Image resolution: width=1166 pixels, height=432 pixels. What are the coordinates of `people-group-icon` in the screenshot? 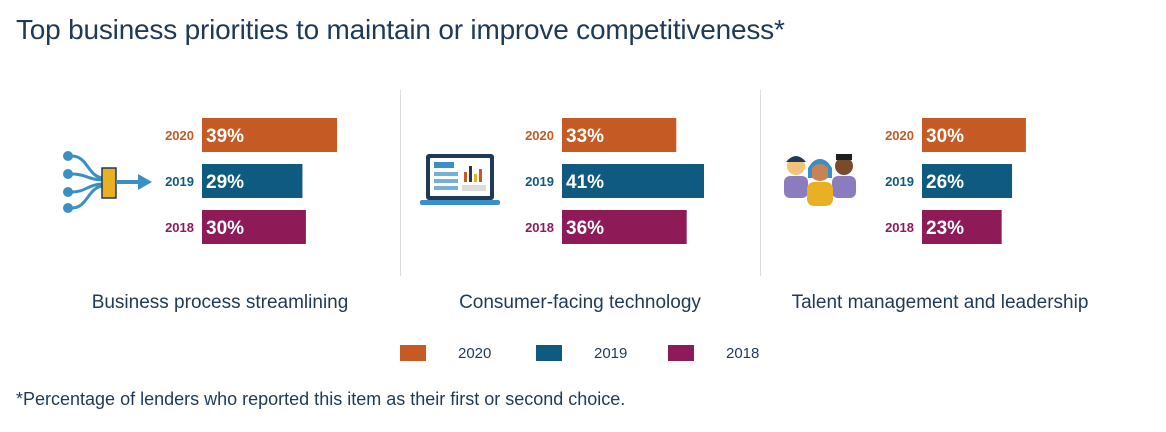 It's located at (820, 180).